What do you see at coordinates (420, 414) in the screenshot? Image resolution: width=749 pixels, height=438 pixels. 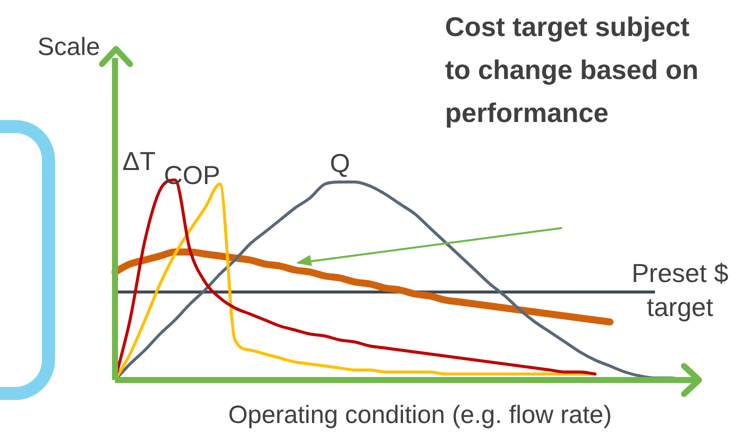 I see `x-axis-title: Operating condition (e.g. flow rate)` at bounding box center [420, 414].